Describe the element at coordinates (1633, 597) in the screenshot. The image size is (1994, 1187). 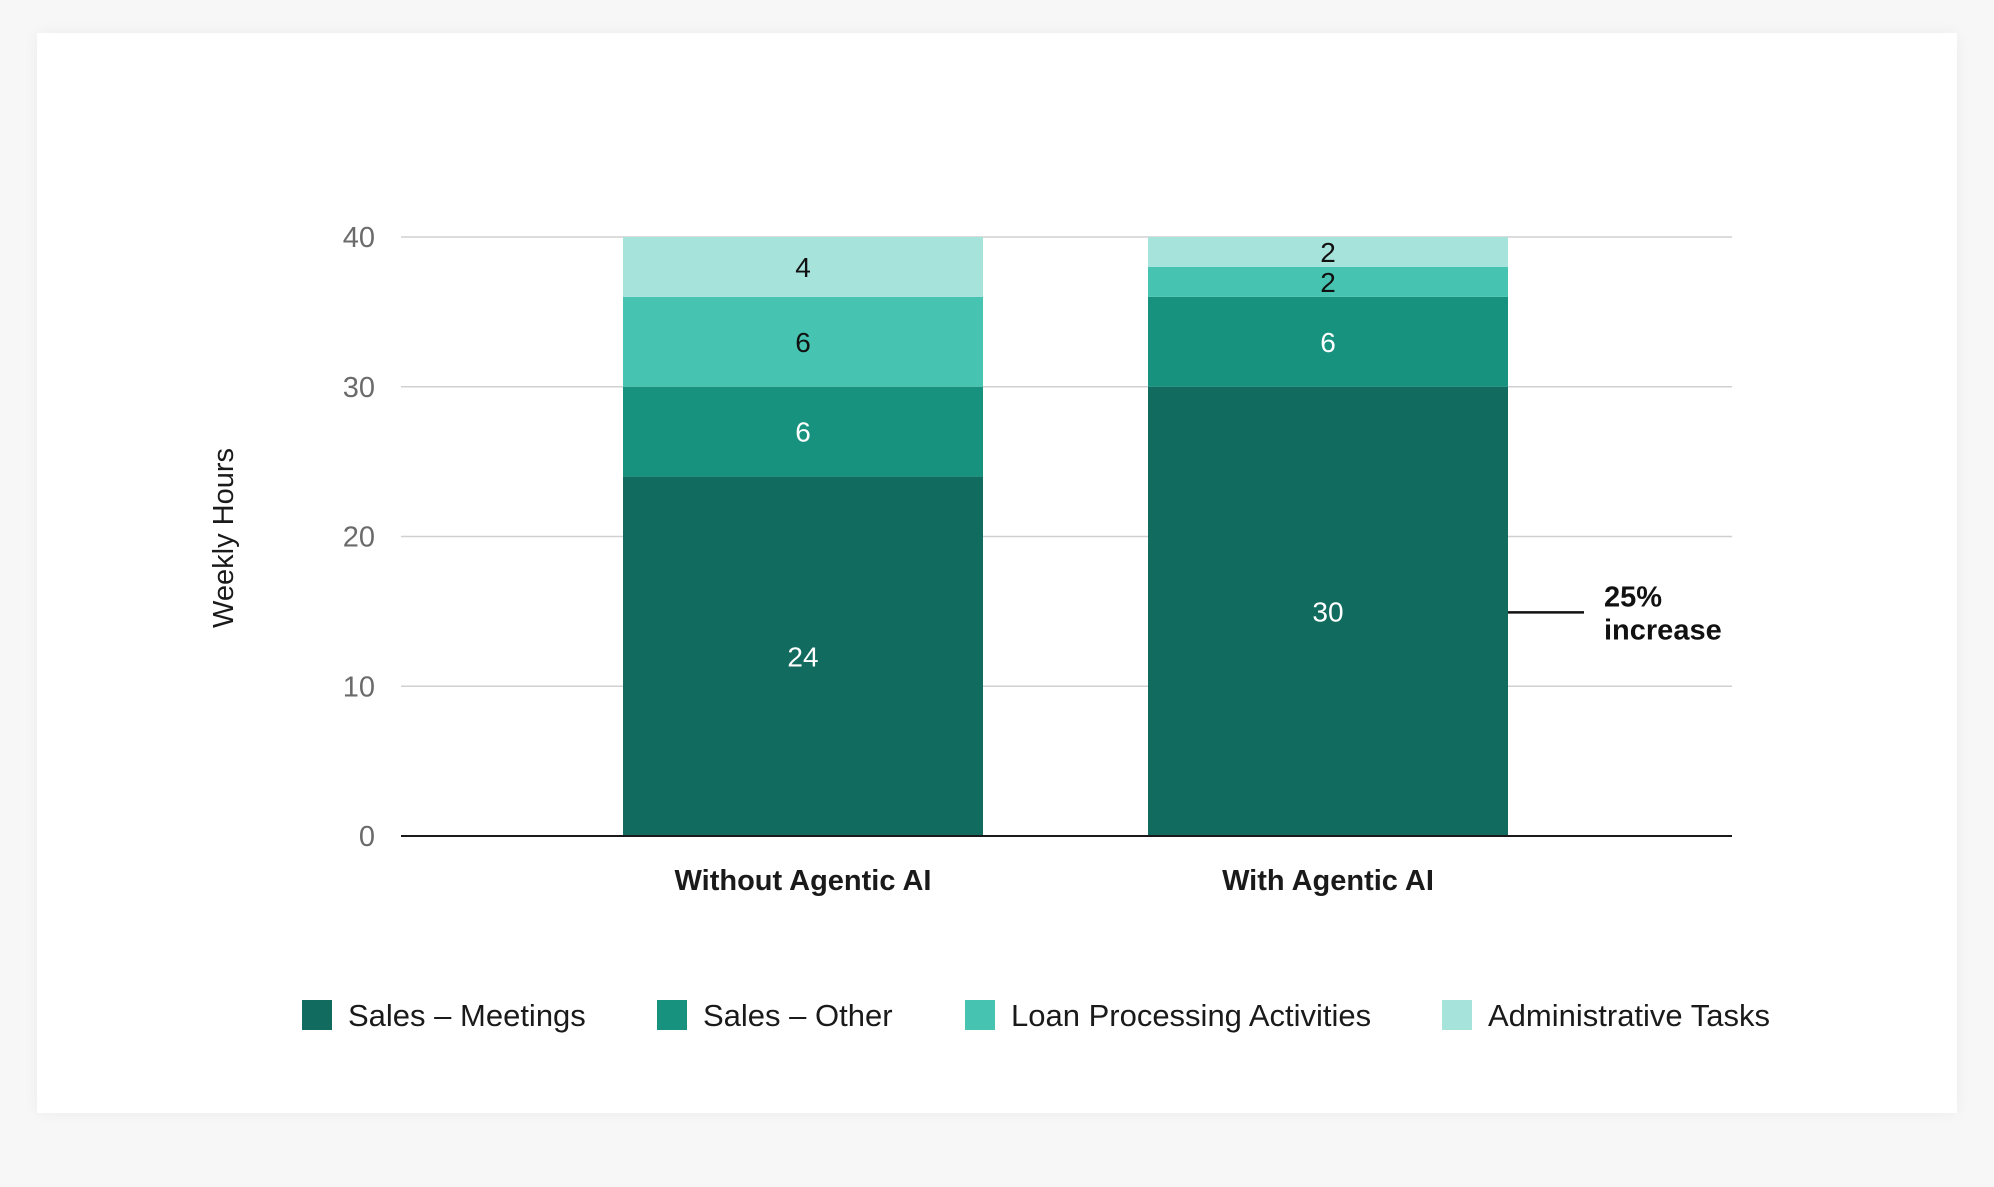
I see `annotation-percent: 25%` at that location.